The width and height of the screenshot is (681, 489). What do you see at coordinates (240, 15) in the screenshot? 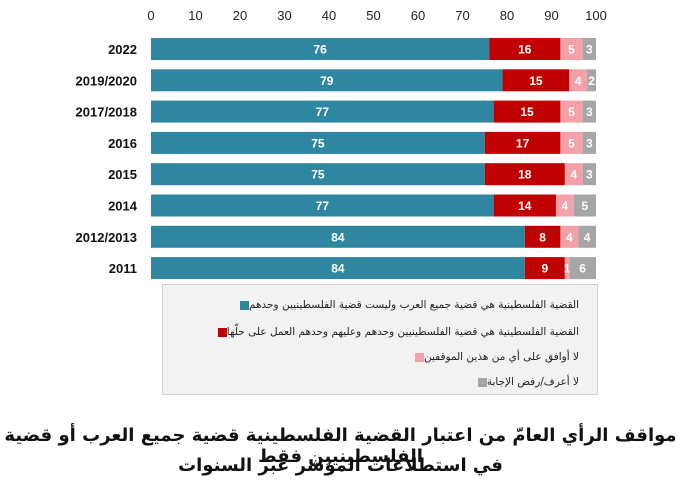
I see `x-tick-label: 20` at bounding box center [240, 15].